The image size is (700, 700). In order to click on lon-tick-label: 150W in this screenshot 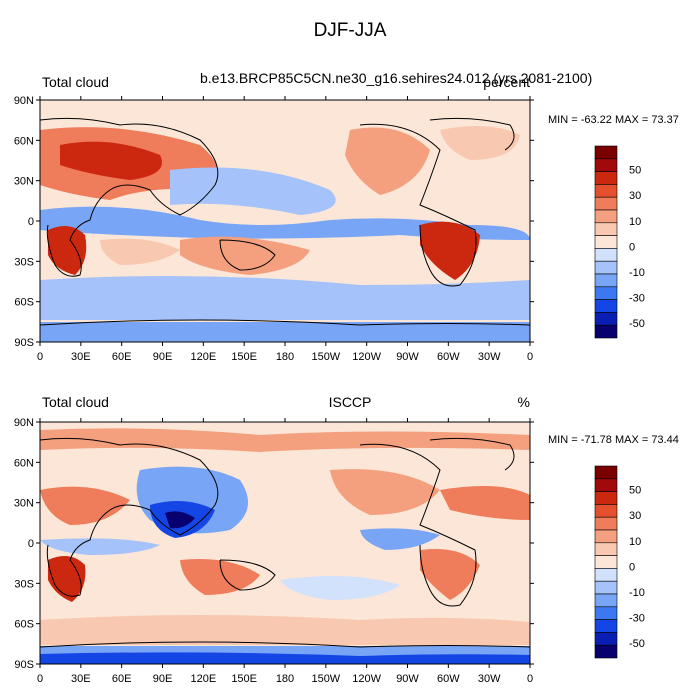, I will do `click(325, 357)`.